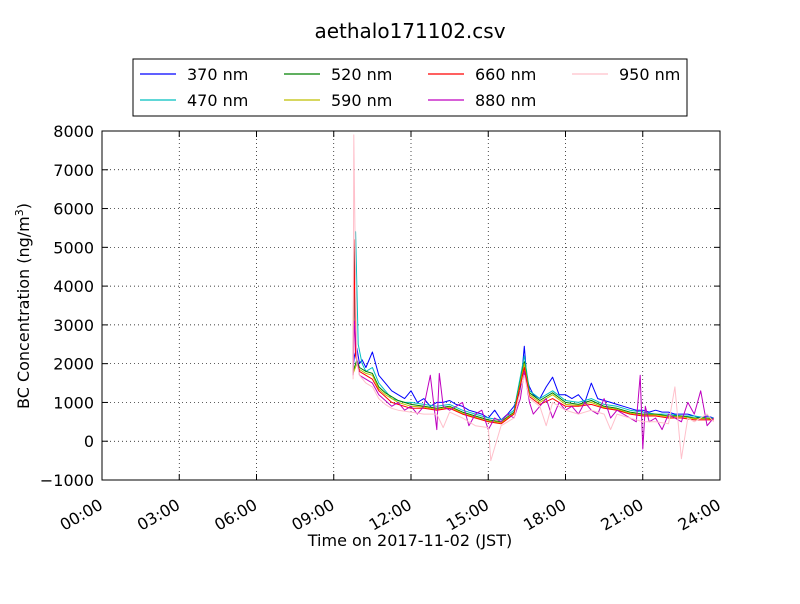 The height and width of the screenshot is (604, 800). Describe the element at coordinates (73, 131) in the screenshot. I see `y-tick-label: 8000` at that location.